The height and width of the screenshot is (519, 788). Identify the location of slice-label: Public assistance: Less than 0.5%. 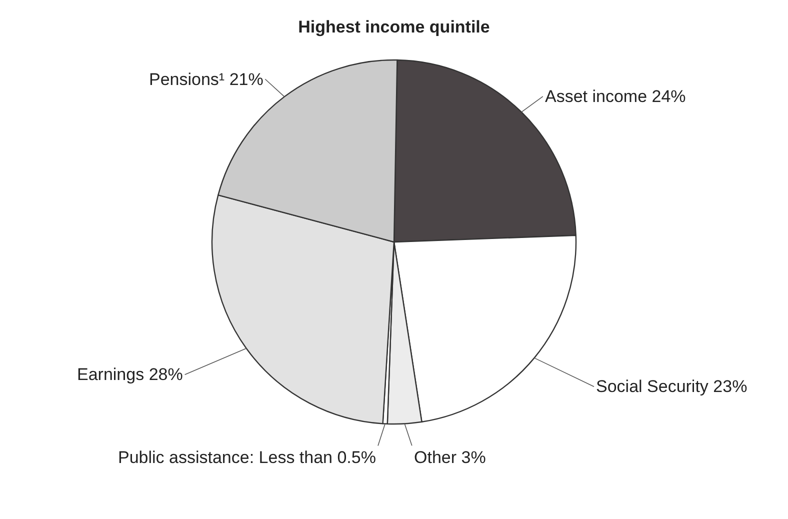
(247, 457).